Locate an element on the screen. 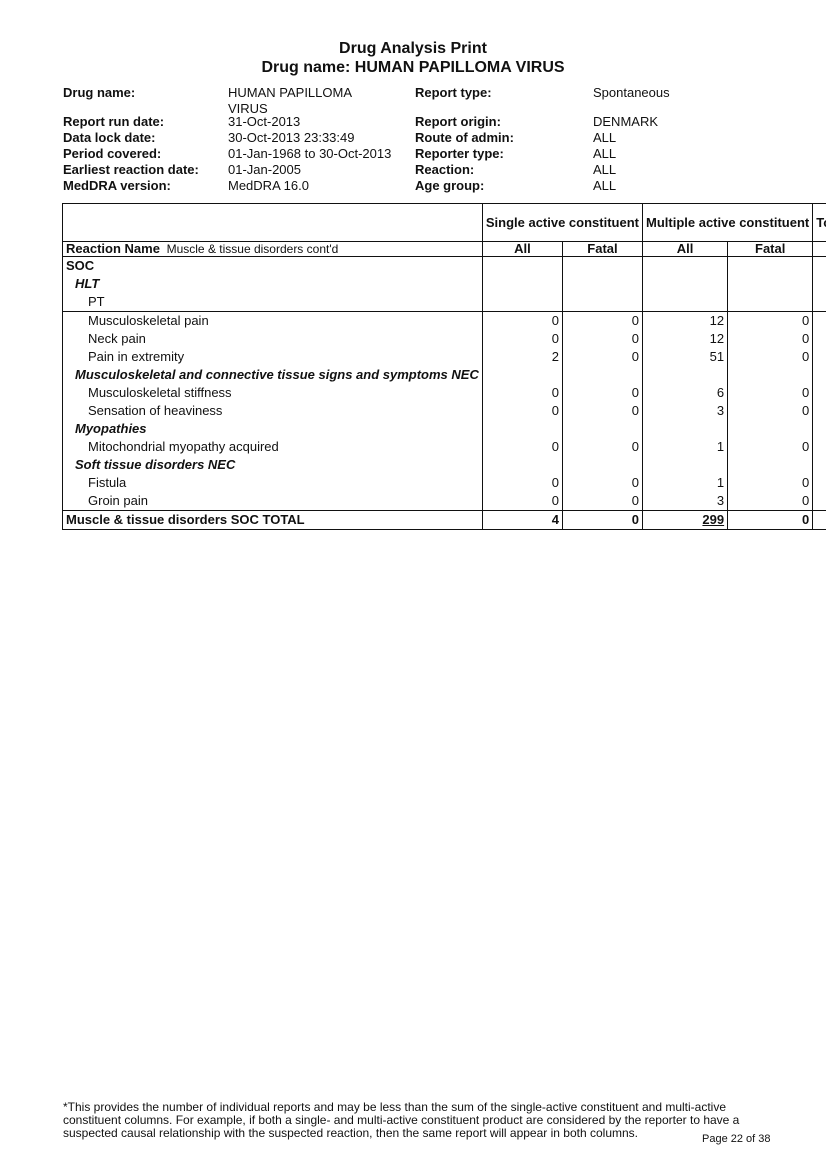 This screenshot has height=1169, width=826. table-row: Sensation of heaviness003030 is located at coordinates (444, 411).